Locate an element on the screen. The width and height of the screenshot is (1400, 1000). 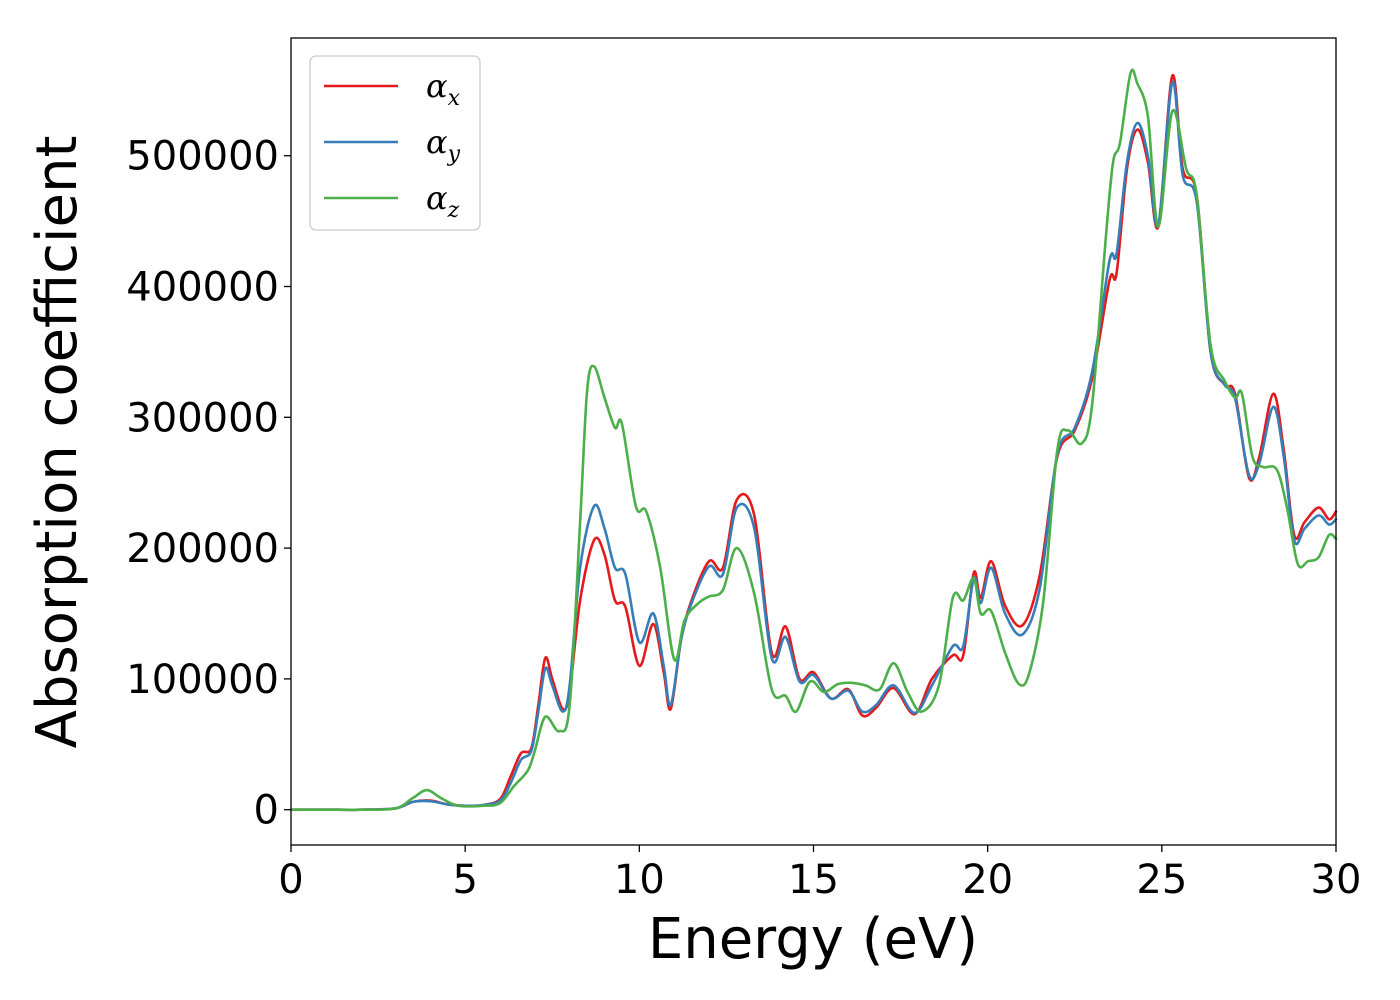
y-tick-label: 400000 is located at coordinates (202, 288).